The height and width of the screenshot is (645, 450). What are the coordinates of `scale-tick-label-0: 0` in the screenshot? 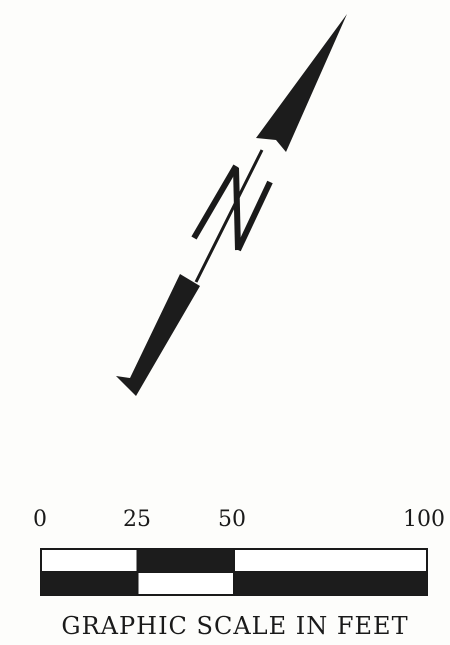 It's located at (40, 519).